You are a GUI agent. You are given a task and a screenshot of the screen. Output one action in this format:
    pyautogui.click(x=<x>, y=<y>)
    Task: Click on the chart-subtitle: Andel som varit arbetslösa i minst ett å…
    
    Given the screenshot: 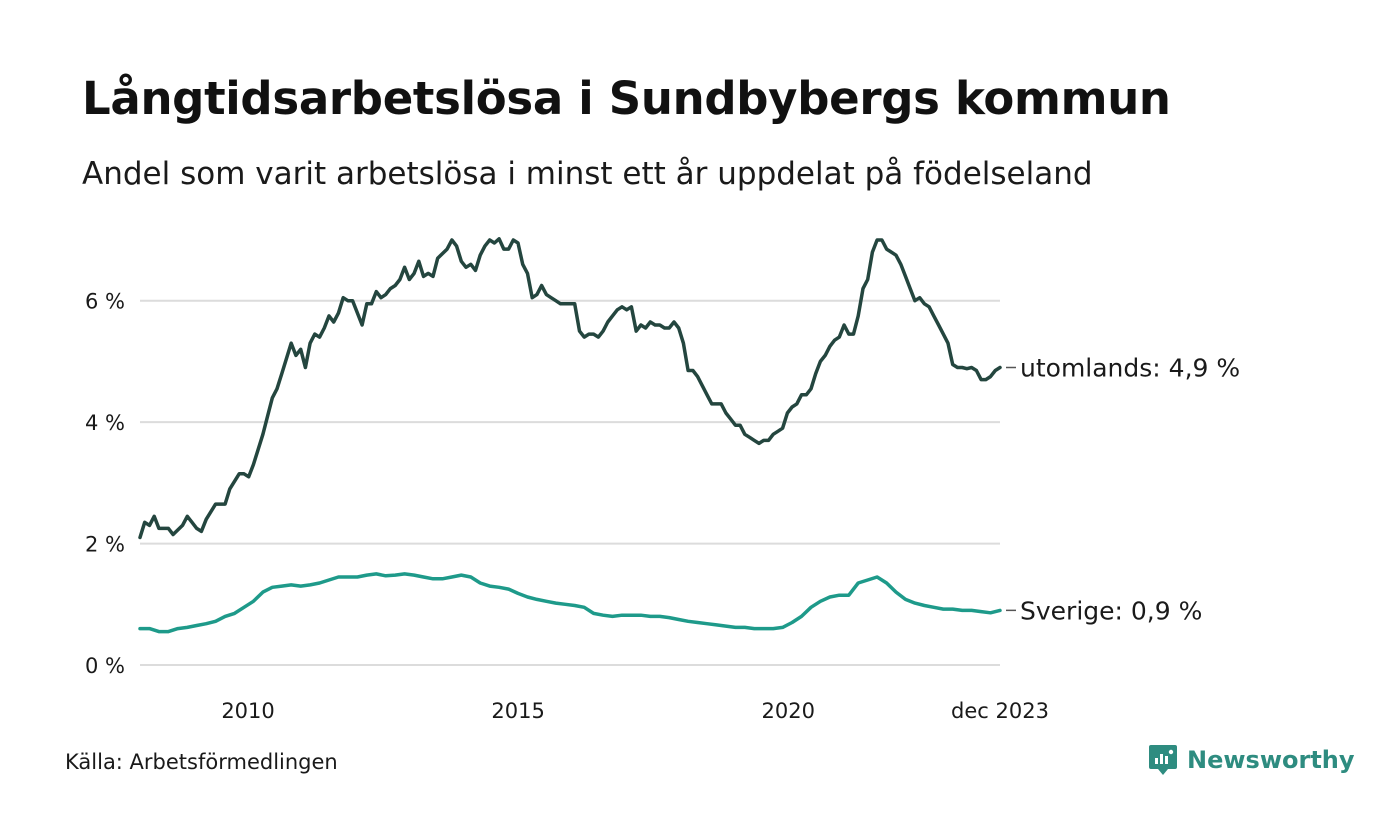 What is the action you would take?
    pyautogui.click(x=587, y=174)
    